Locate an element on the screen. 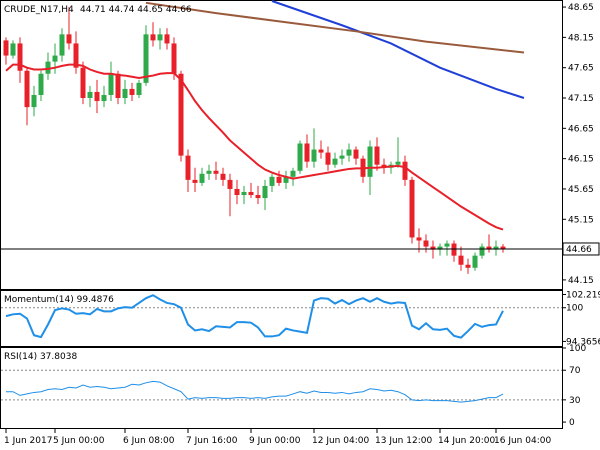 The height and width of the screenshot is (450, 600). momentum-y-tick-label: 94.3656 is located at coordinates (583, 342).